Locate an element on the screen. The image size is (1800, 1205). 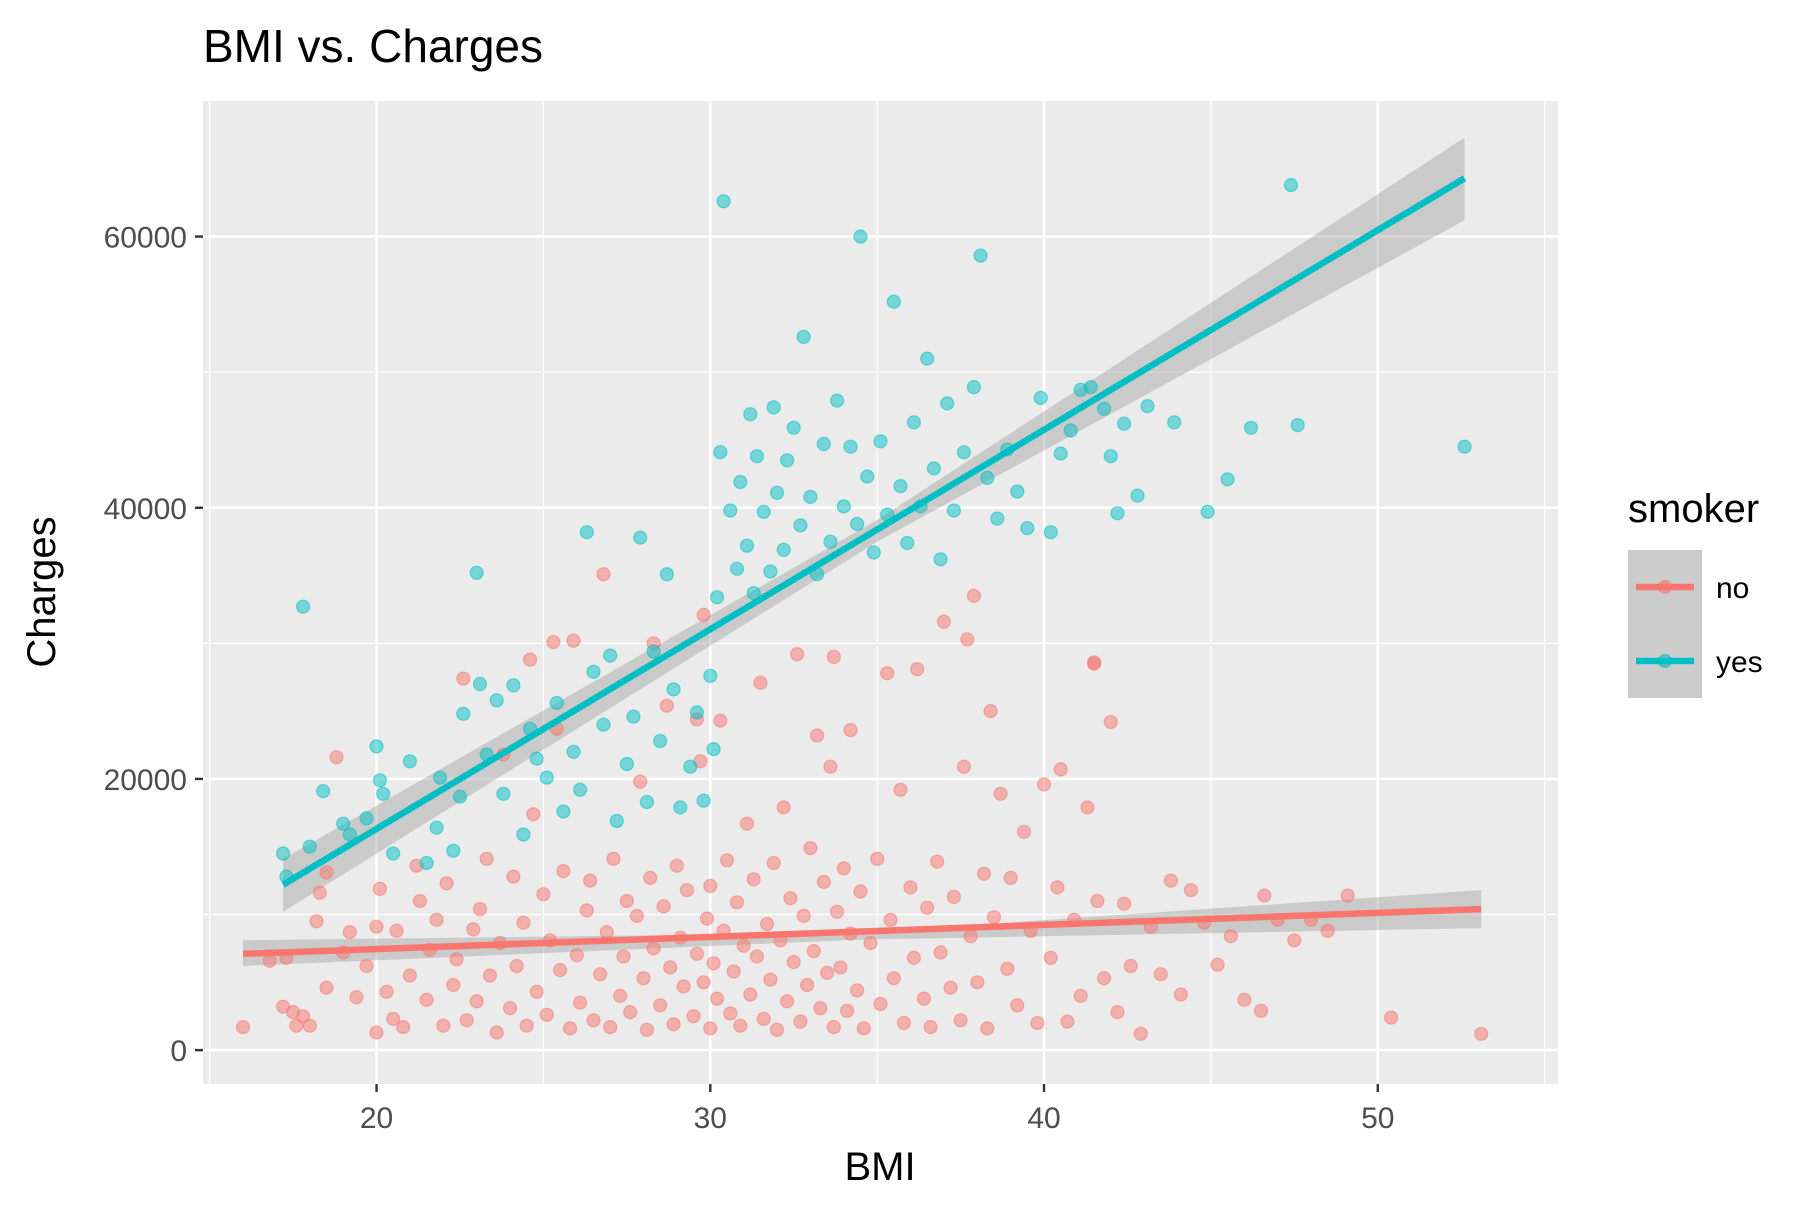
x-axis-label: BMI is located at coordinates (879, 1167).